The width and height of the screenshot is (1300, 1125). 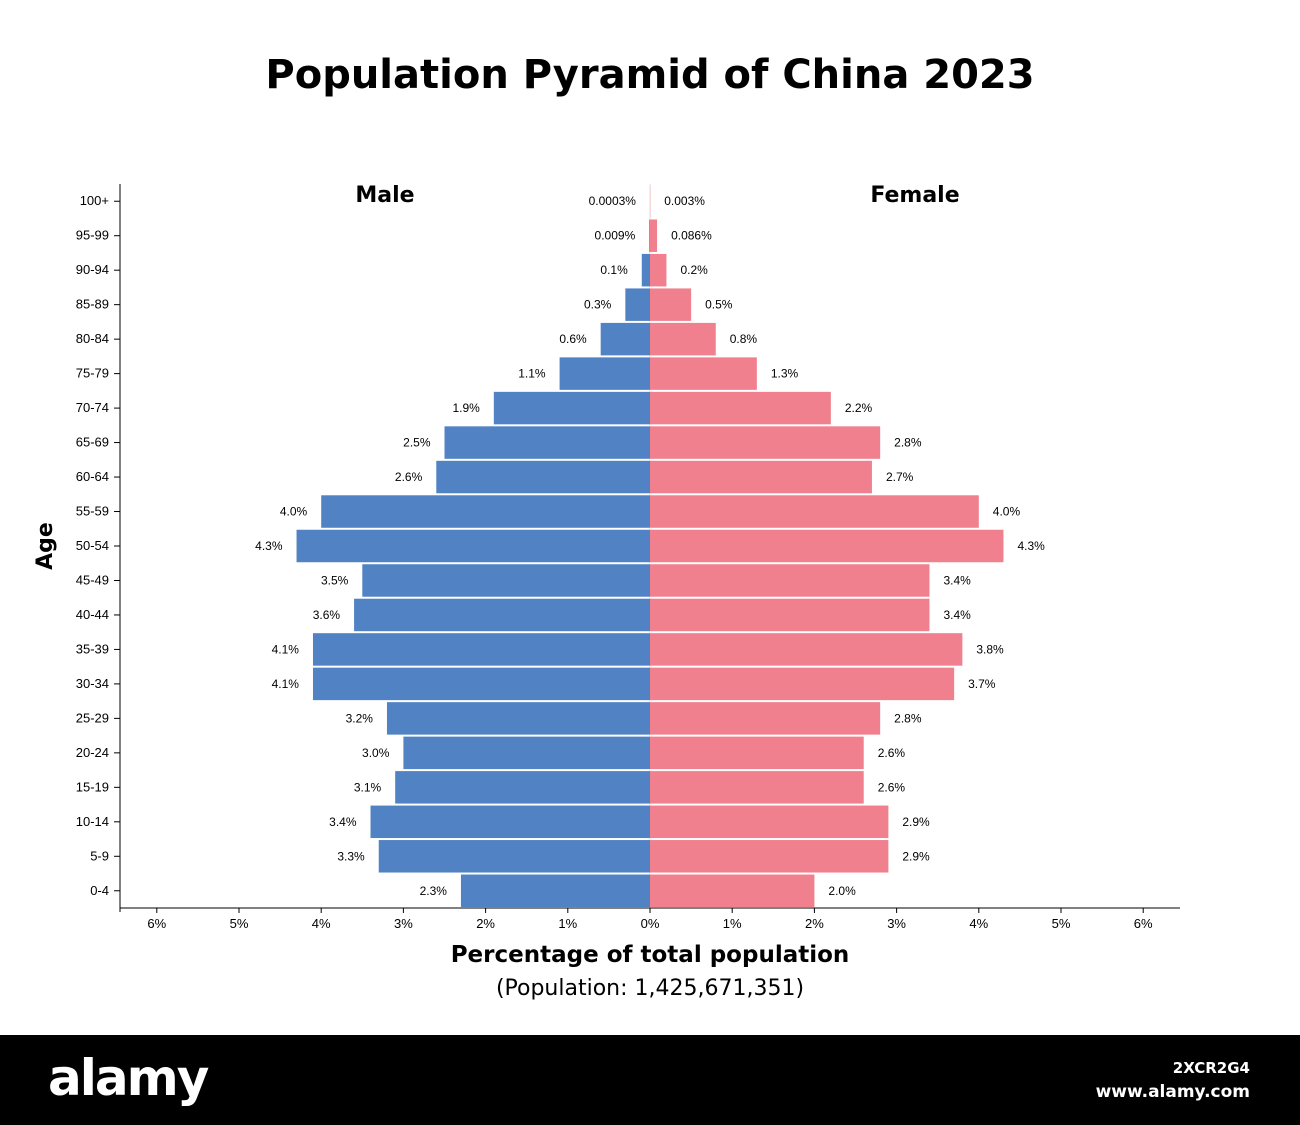 What do you see at coordinates (573, 339) in the screenshot?
I see `male-value-label: 0.6%` at bounding box center [573, 339].